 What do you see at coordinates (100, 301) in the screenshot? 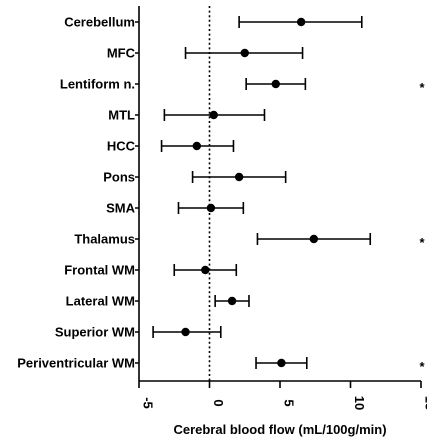
I see `region-label: Lateral WM` at bounding box center [100, 301].